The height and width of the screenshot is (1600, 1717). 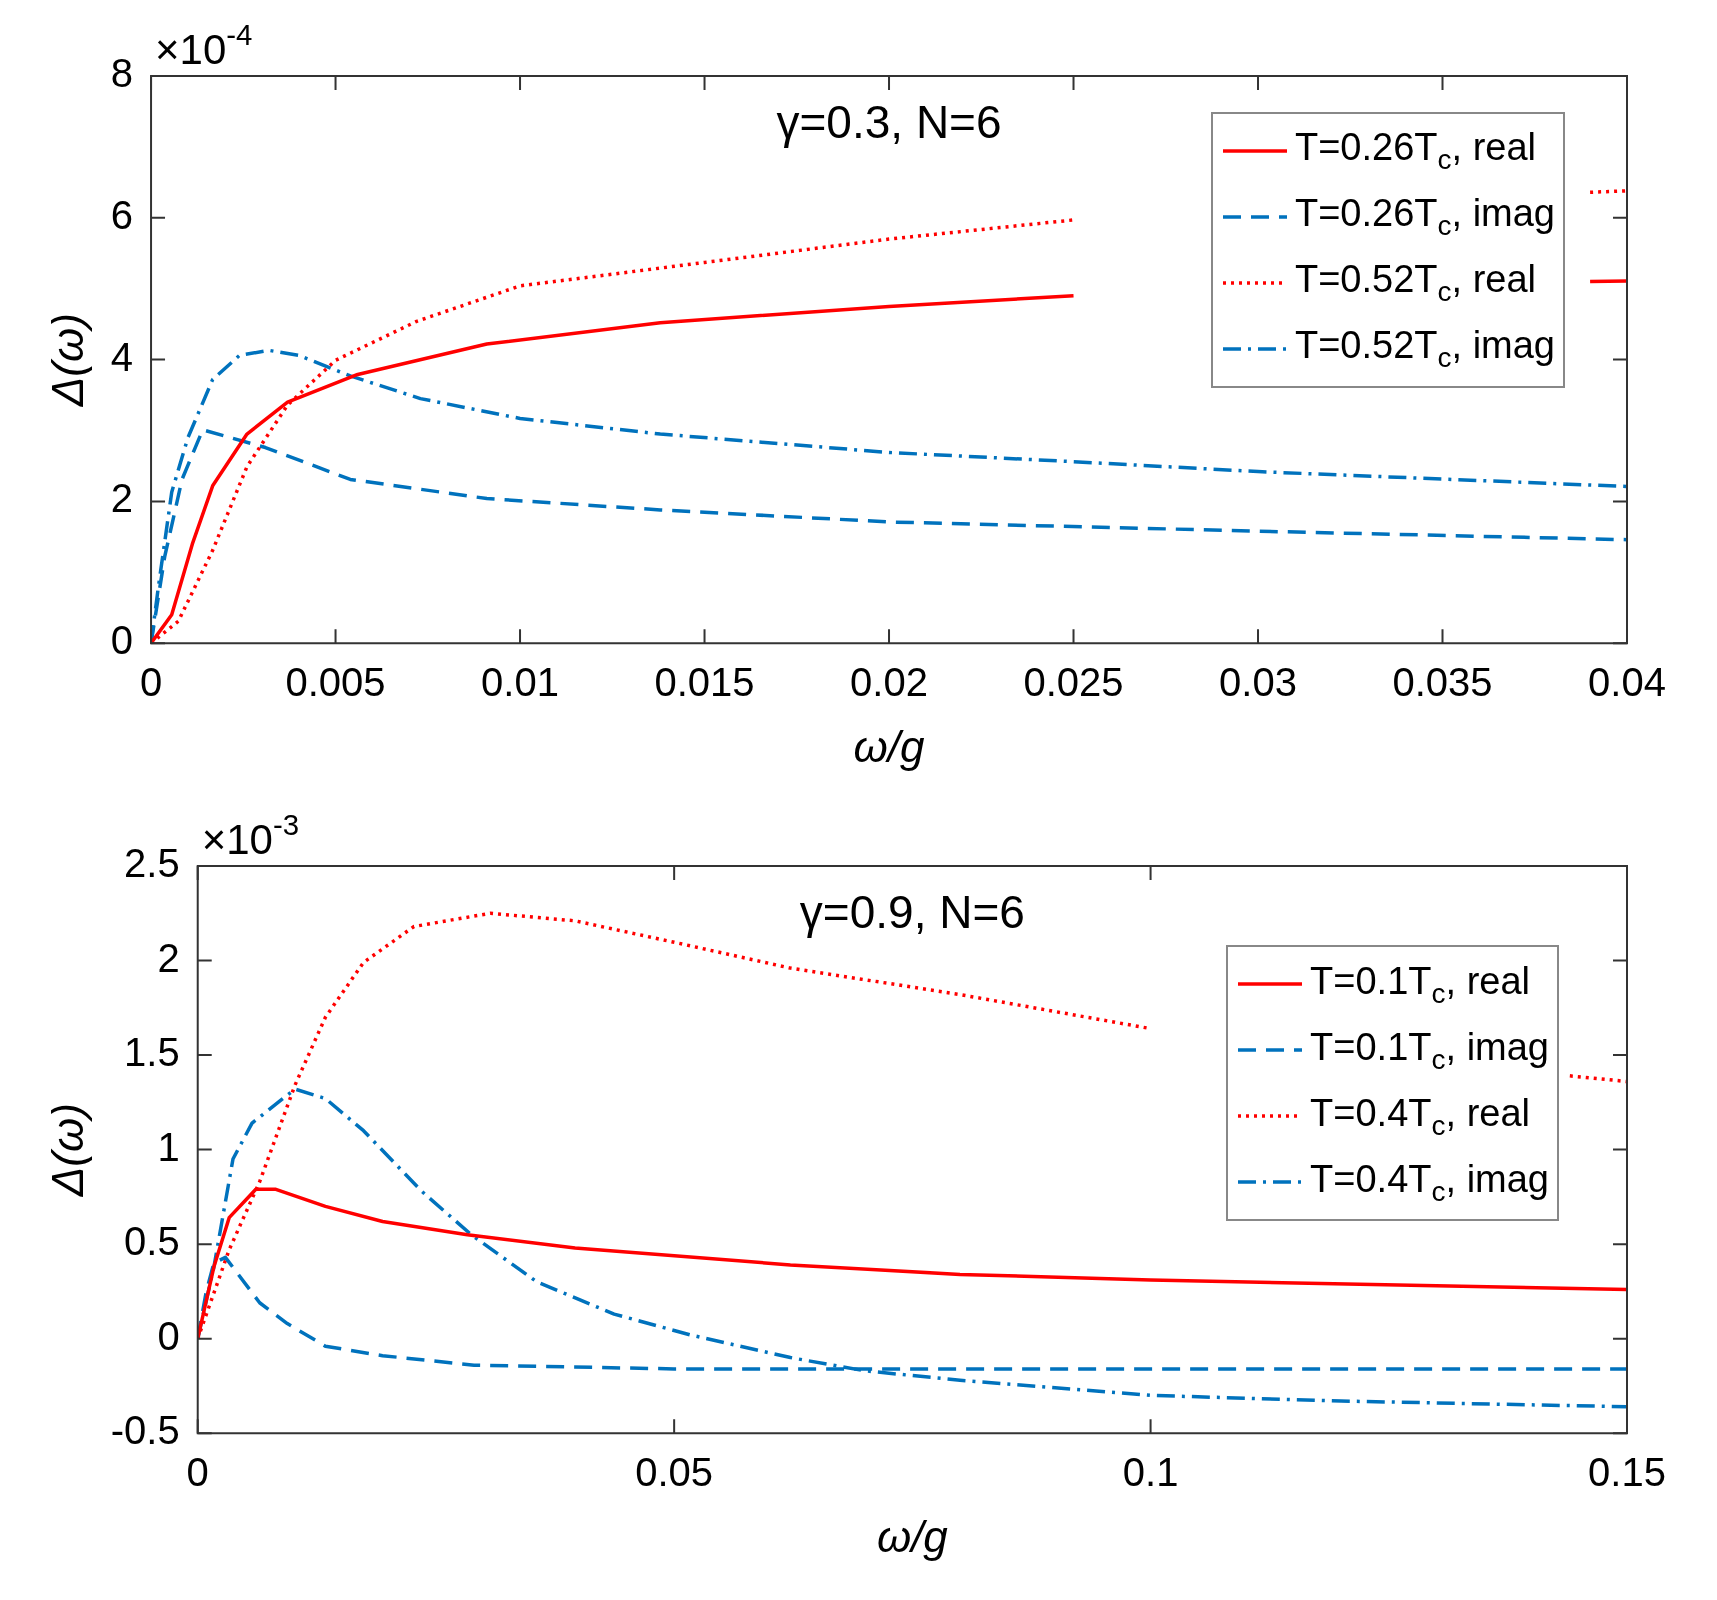 I want to click on x-tick-label: 0.04, so click(x=1627, y=682).